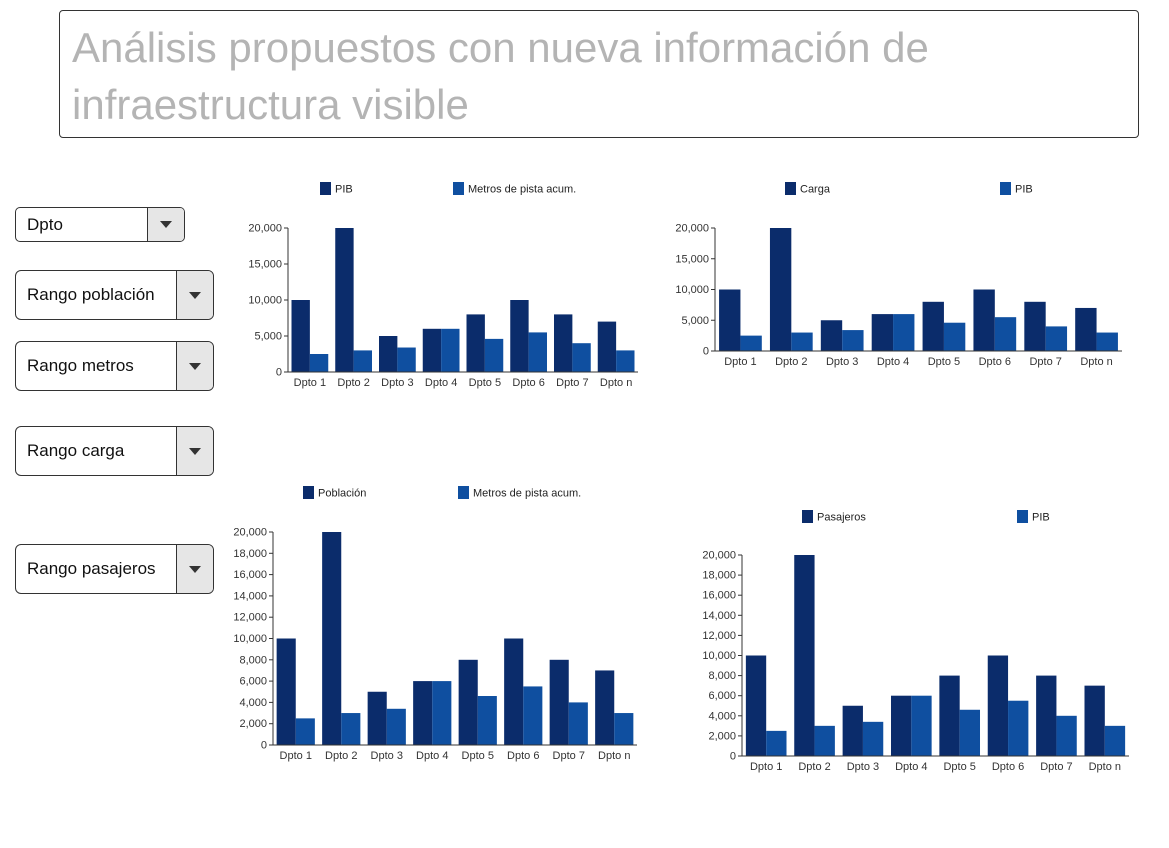 This screenshot has height=848, width=1169. What do you see at coordinates (253, 682) in the screenshot?
I see `y-tick-label: 6,000` at bounding box center [253, 682].